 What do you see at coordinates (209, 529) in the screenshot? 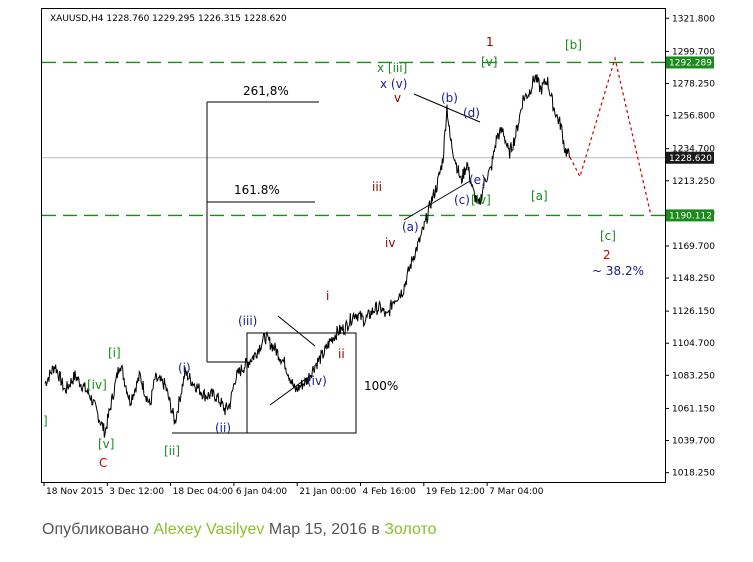
I see `caption-author-link: Alexey Vasilyev` at bounding box center [209, 529].